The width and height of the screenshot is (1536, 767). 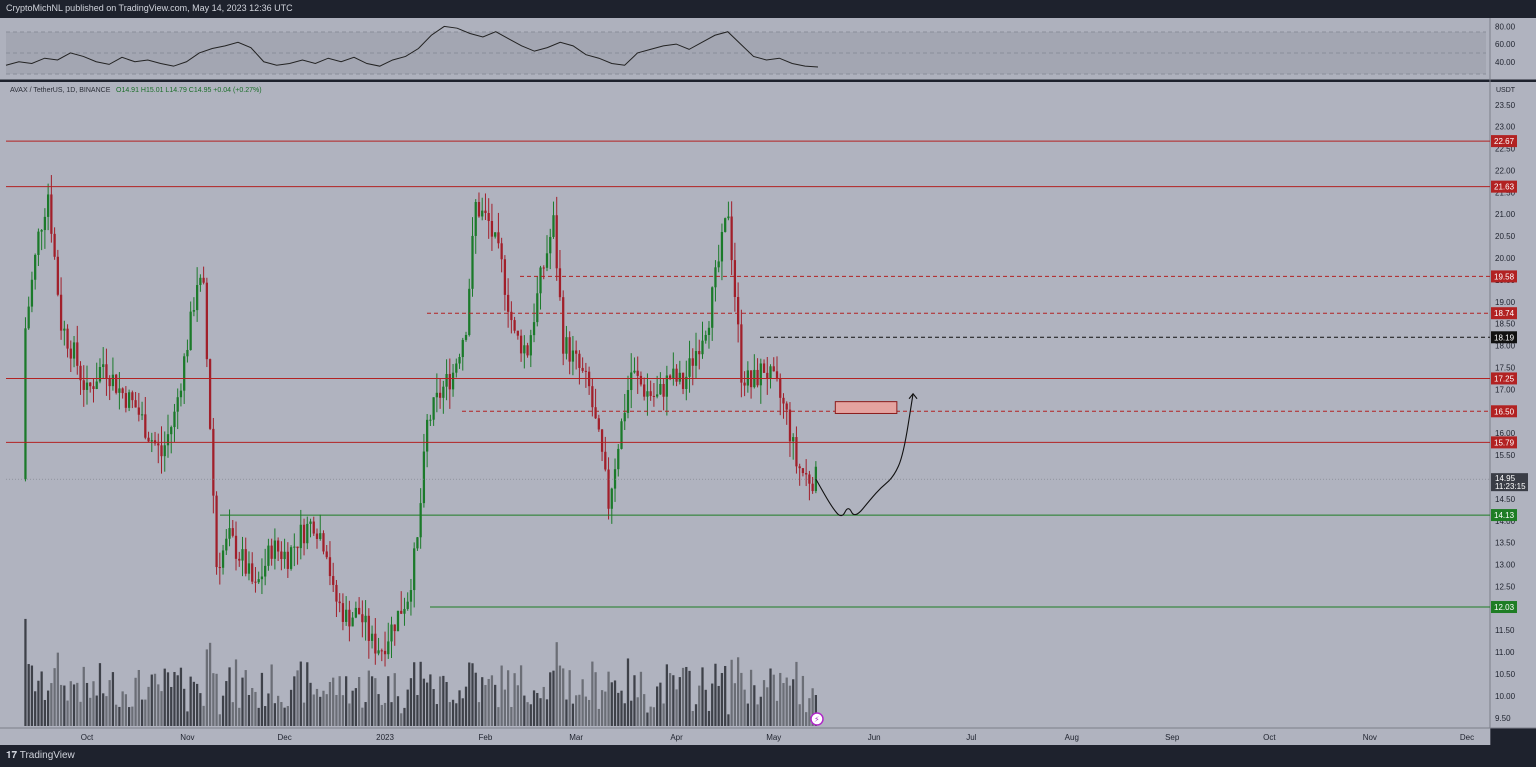 I want to click on price-tick-label: 20.00, so click(x=1505, y=258).